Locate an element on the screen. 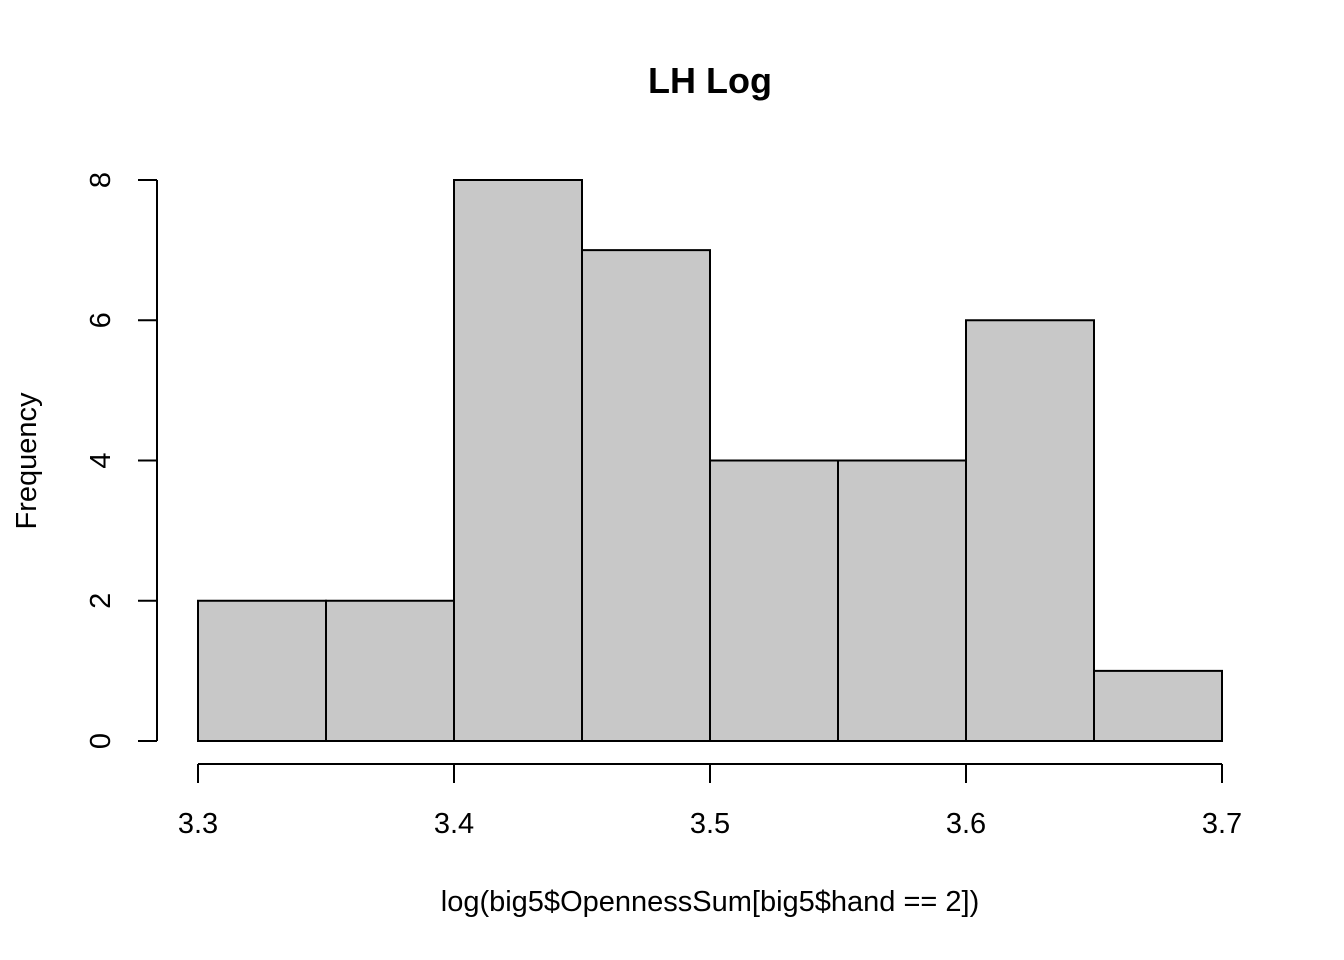 The height and width of the screenshot is (960, 1344). y-axis-label: Frequency is located at coordinates (27, 461).